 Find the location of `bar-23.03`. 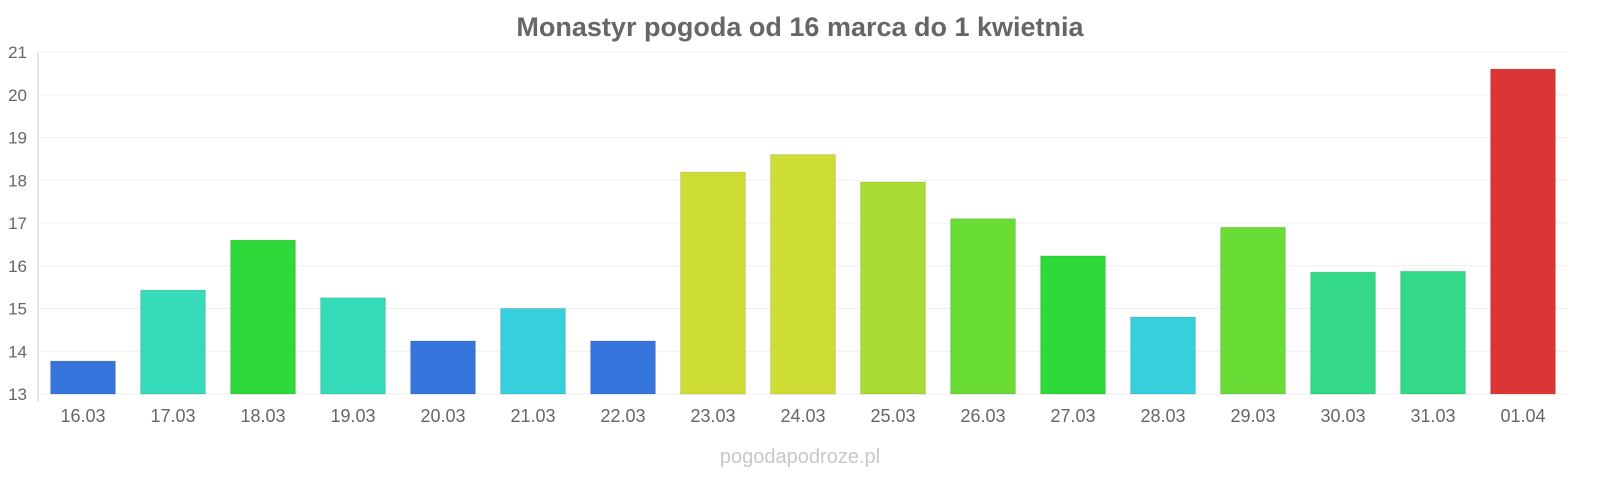

bar-23.03 is located at coordinates (713, 283).